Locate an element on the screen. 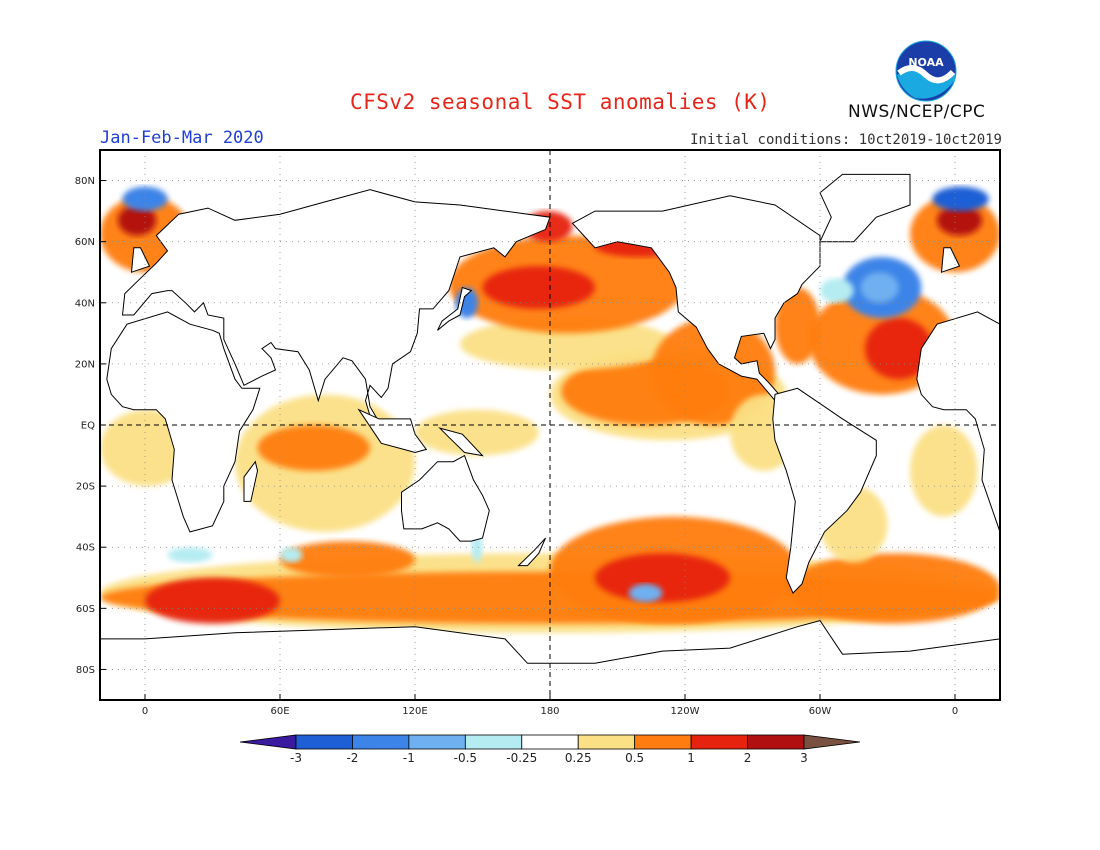 The image size is (1100, 850). lat-tick-label: 80N is located at coordinates (85, 181).